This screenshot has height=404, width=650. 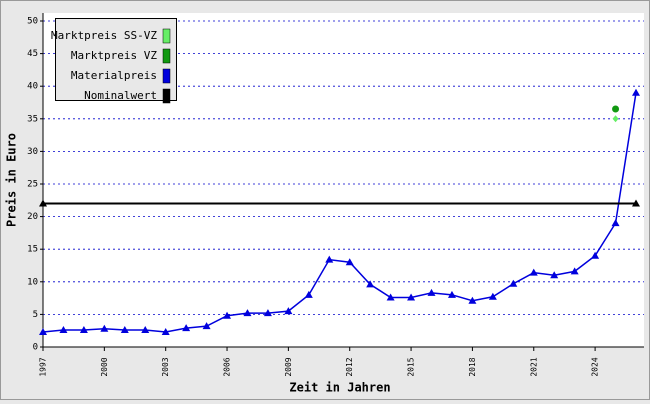 What do you see at coordinates (35, 315) in the screenshot?
I see `y-tick-label: 5` at bounding box center [35, 315].